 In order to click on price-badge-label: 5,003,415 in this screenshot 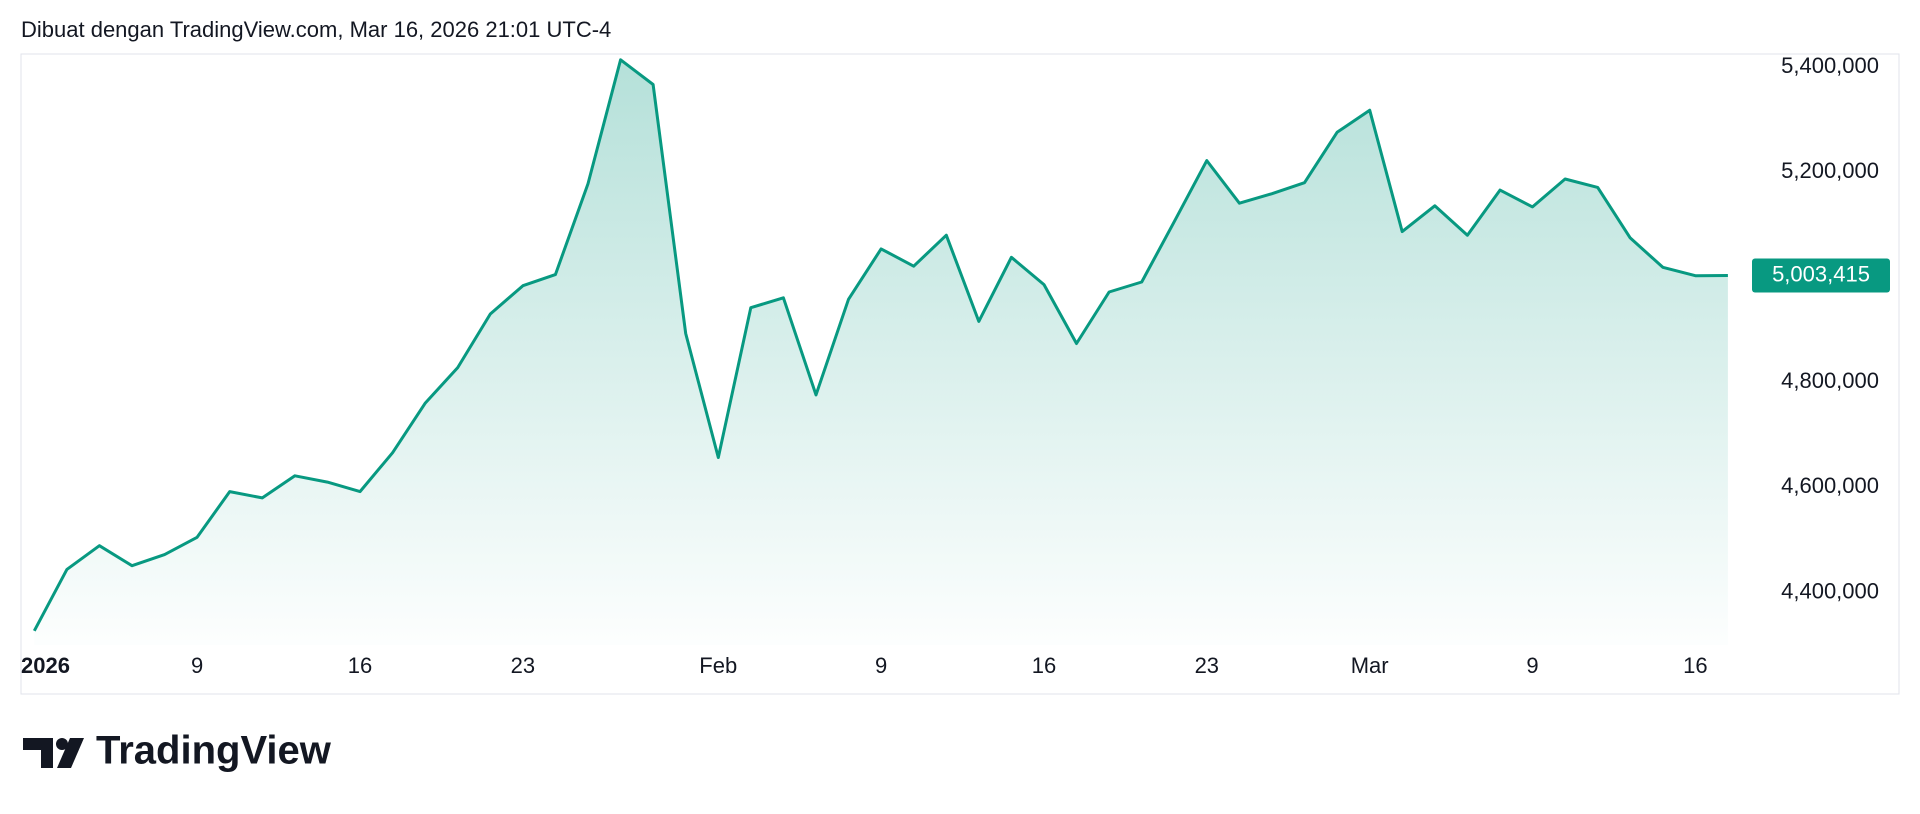, I will do `click(1821, 273)`.